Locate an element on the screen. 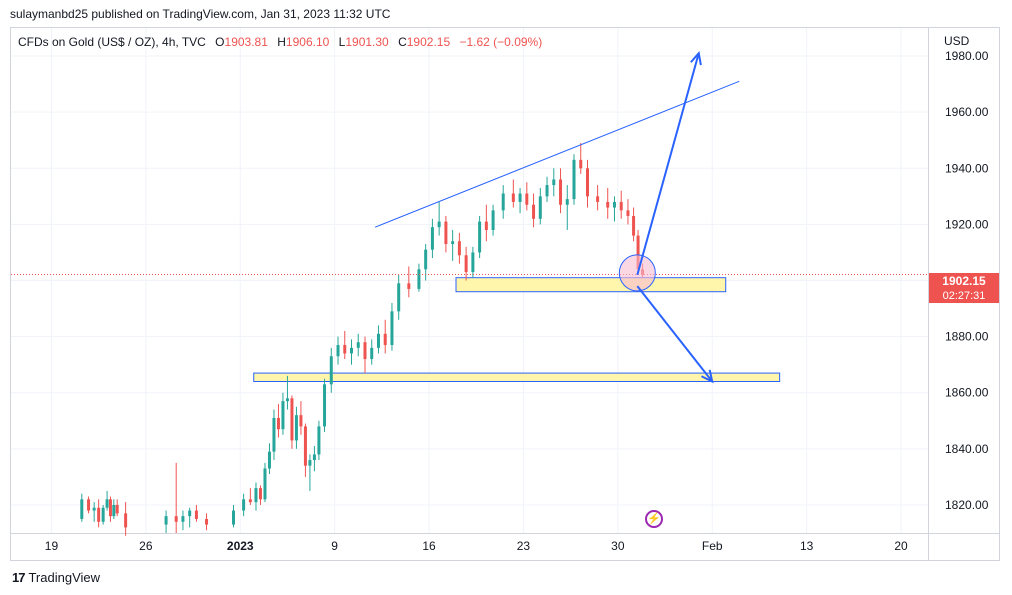  tradingview-brand: 17 TradingView is located at coordinates (56, 577).